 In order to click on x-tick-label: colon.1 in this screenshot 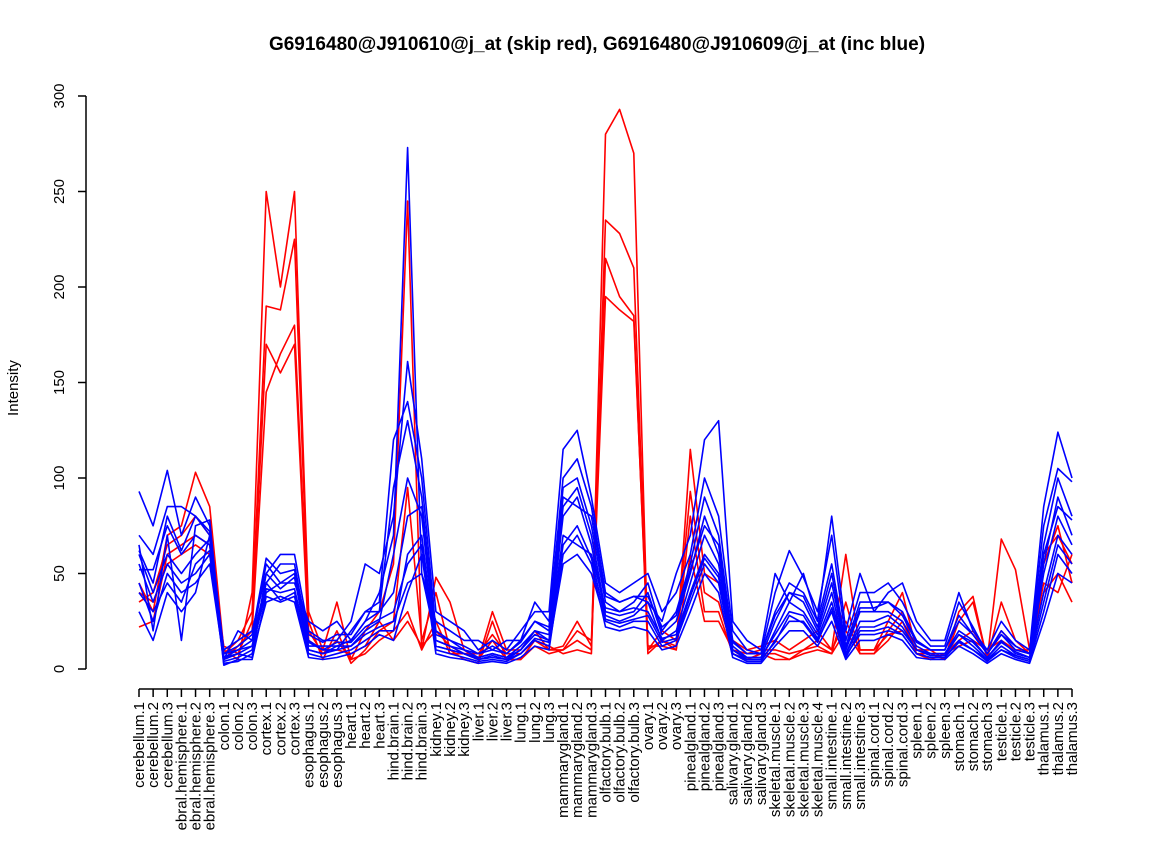, I will do `click(224, 726)`.